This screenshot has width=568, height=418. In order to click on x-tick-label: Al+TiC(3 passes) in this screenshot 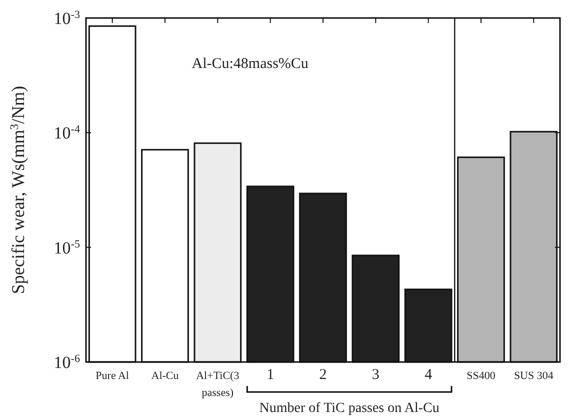, I will do `click(218, 384)`.